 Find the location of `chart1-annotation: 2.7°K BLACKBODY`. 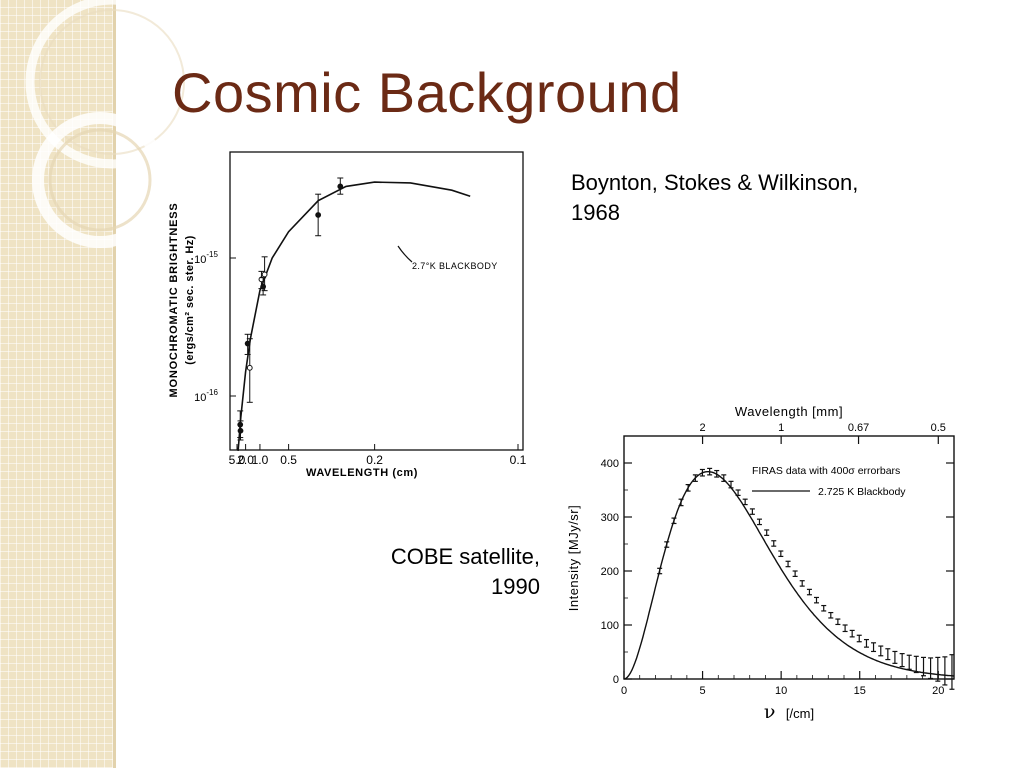

chart1-annotation: 2.7°K BLACKBODY is located at coordinates (455, 266).